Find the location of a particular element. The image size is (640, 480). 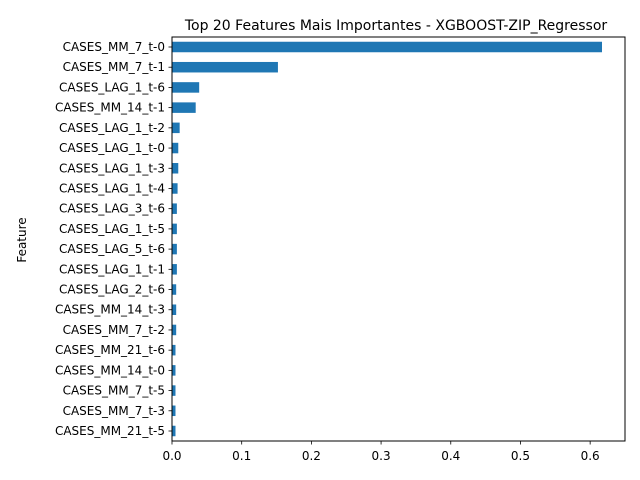

y-tick-label: CASES_MM_21_t-5 is located at coordinates (110, 431).